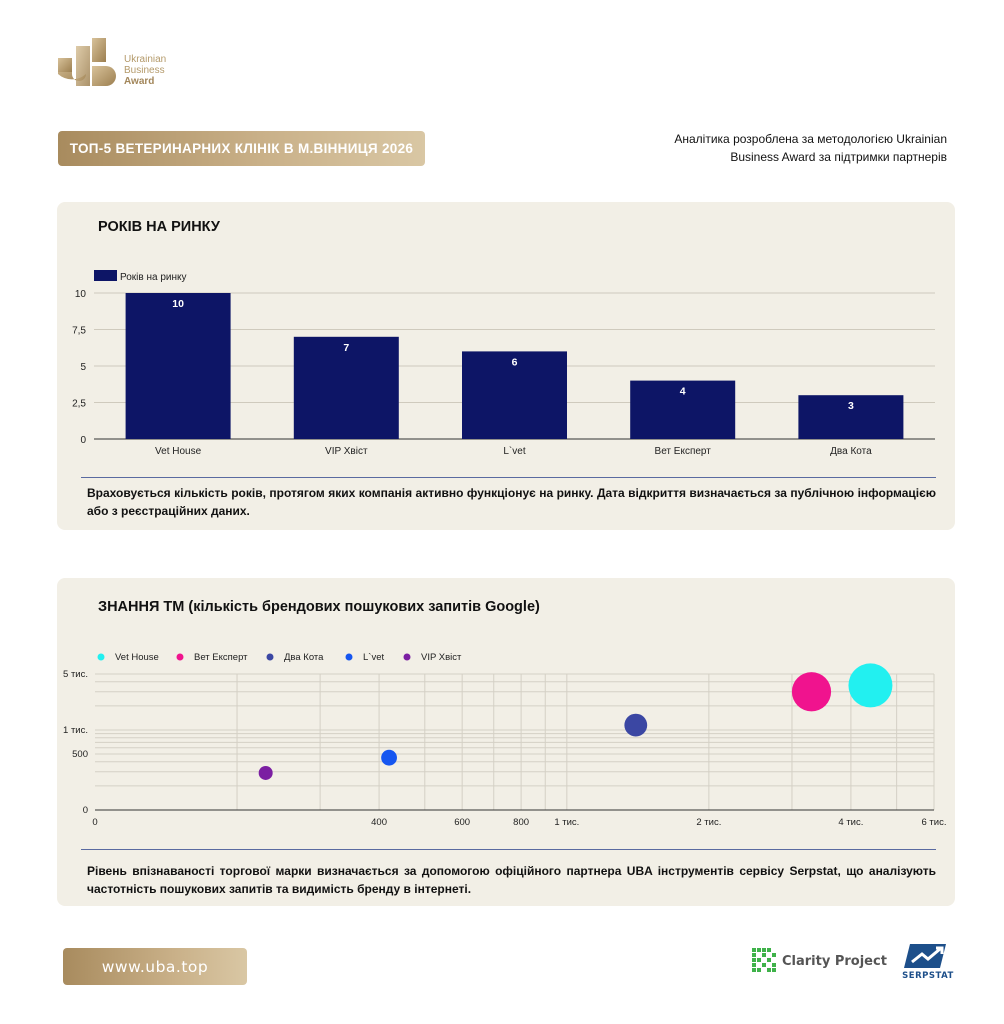  Describe the element at coordinates (105, 275) in the screenshot. I see `legend-swatch` at that location.